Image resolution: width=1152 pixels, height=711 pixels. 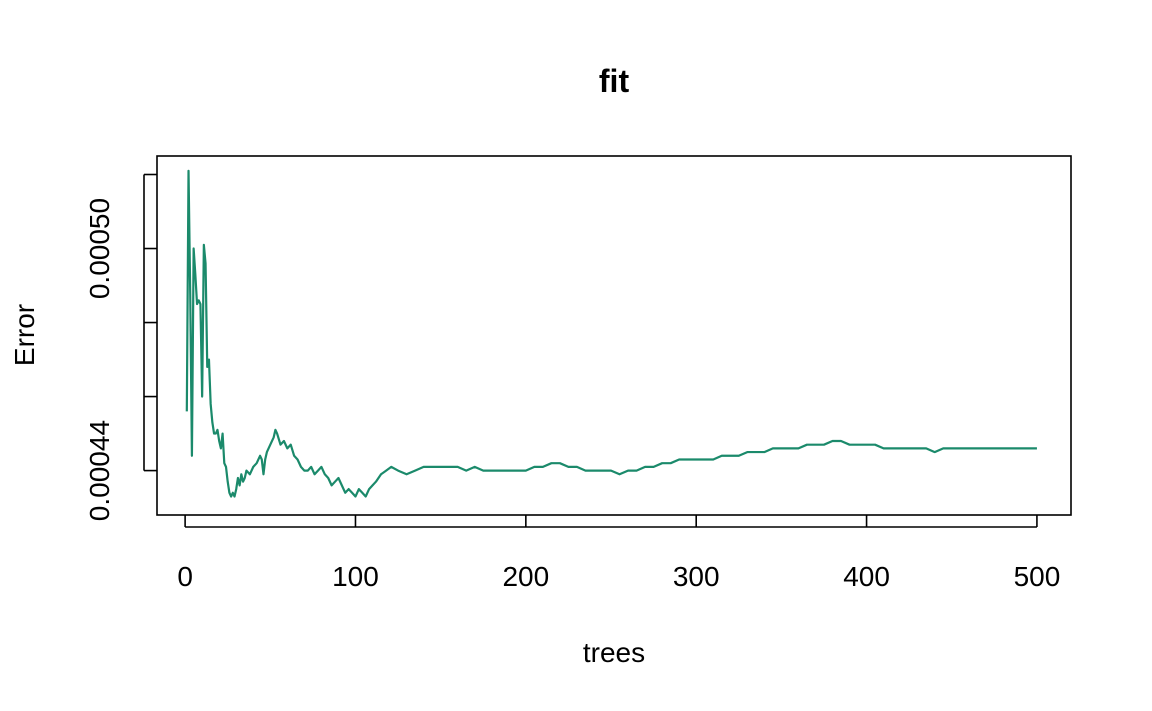 What do you see at coordinates (355, 576) in the screenshot?
I see `x-tick-label-1: 100` at bounding box center [355, 576].